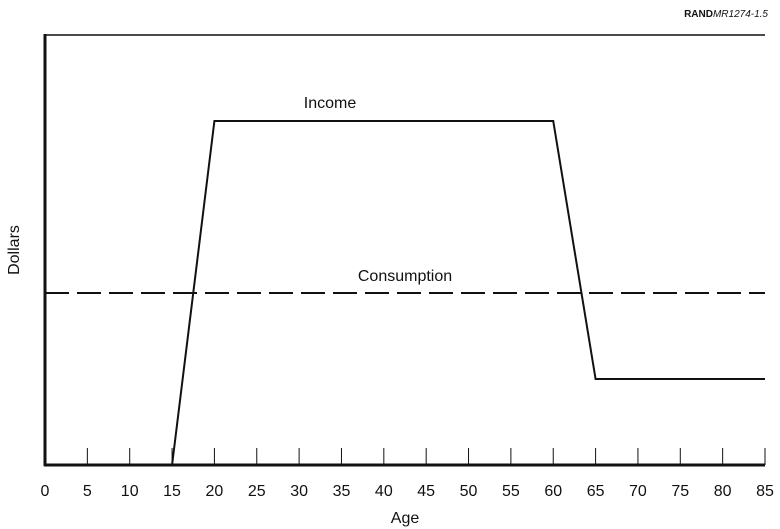 Image resolution: width=780 pixels, height=529 pixels. What do you see at coordinates (330, 103) in the screenshot?
I see `series-label: Income` at bounding box center [330, 103].